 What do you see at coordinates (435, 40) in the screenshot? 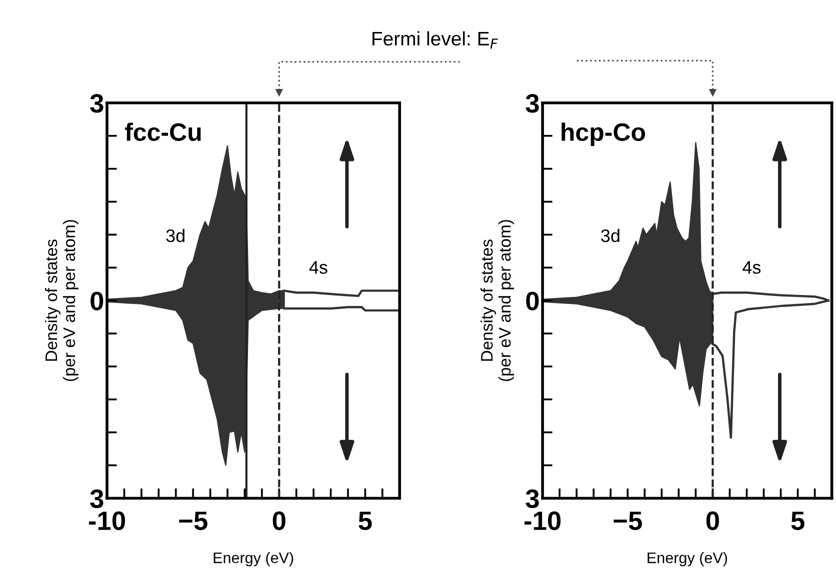
I see `text: Fermi level: E$_{F}$` at bounding box center [435, 40].